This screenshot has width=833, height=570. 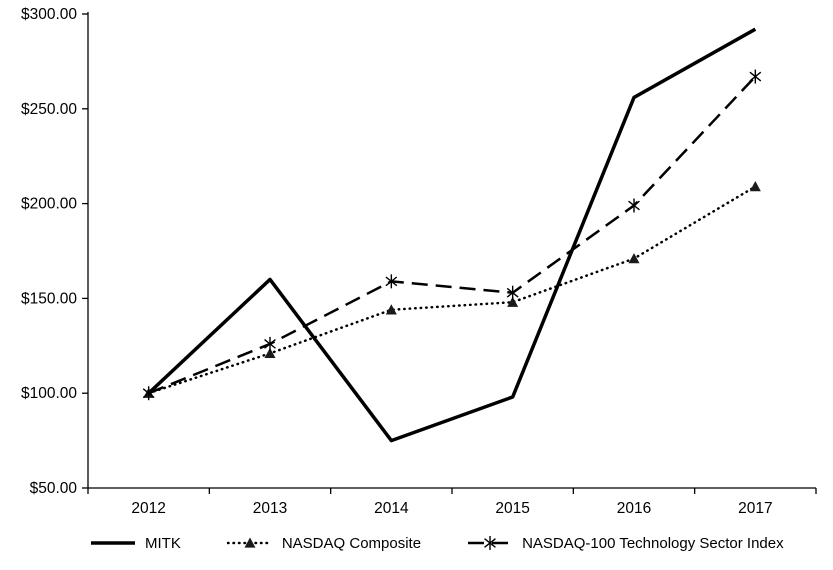 I want to click on y-tick-label: $150.00, so click(x=49, y=298).